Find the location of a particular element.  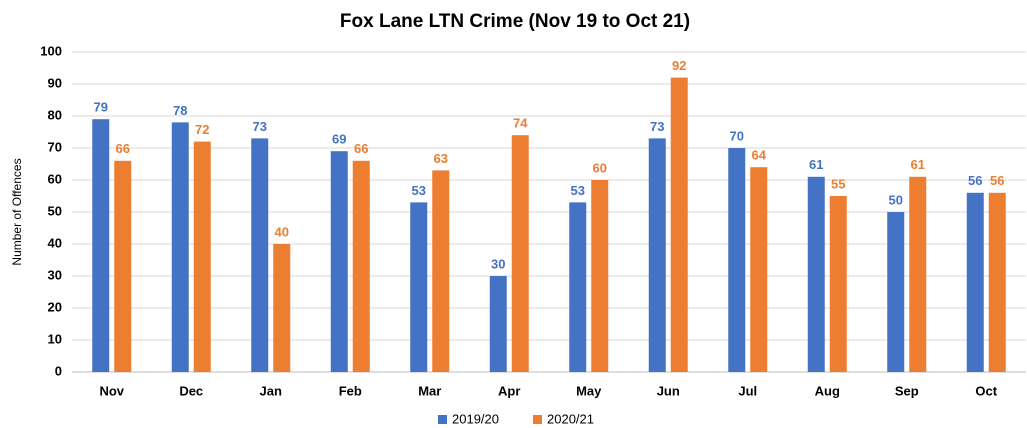

x-tick-label: Oct is located at coordinates (986, 390).